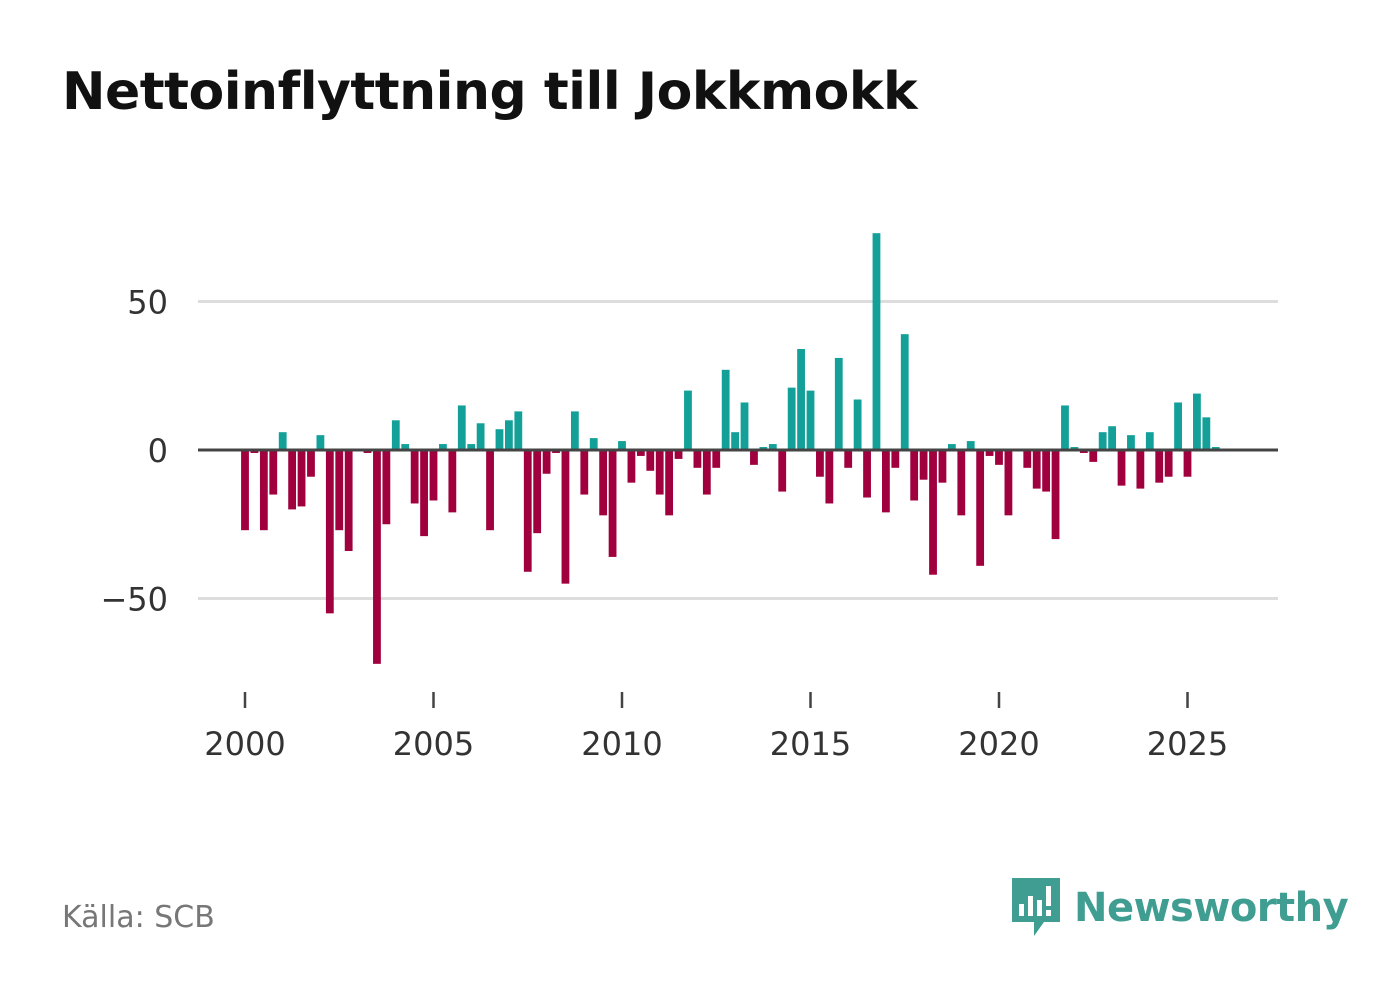 The height and width of the screenshot is (999, 1382). I want to click on x-tick-label: 2005, so click(433, 744).